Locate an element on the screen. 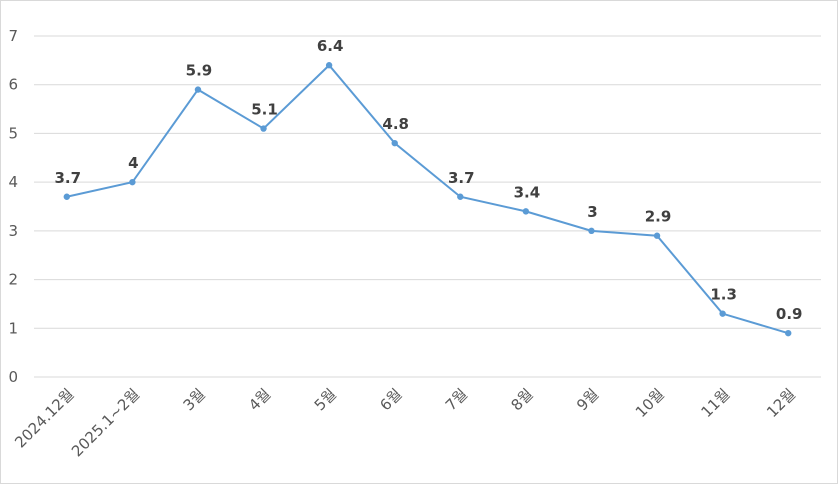  x-tick-label: 8월 is located at coordinates (521, 399).